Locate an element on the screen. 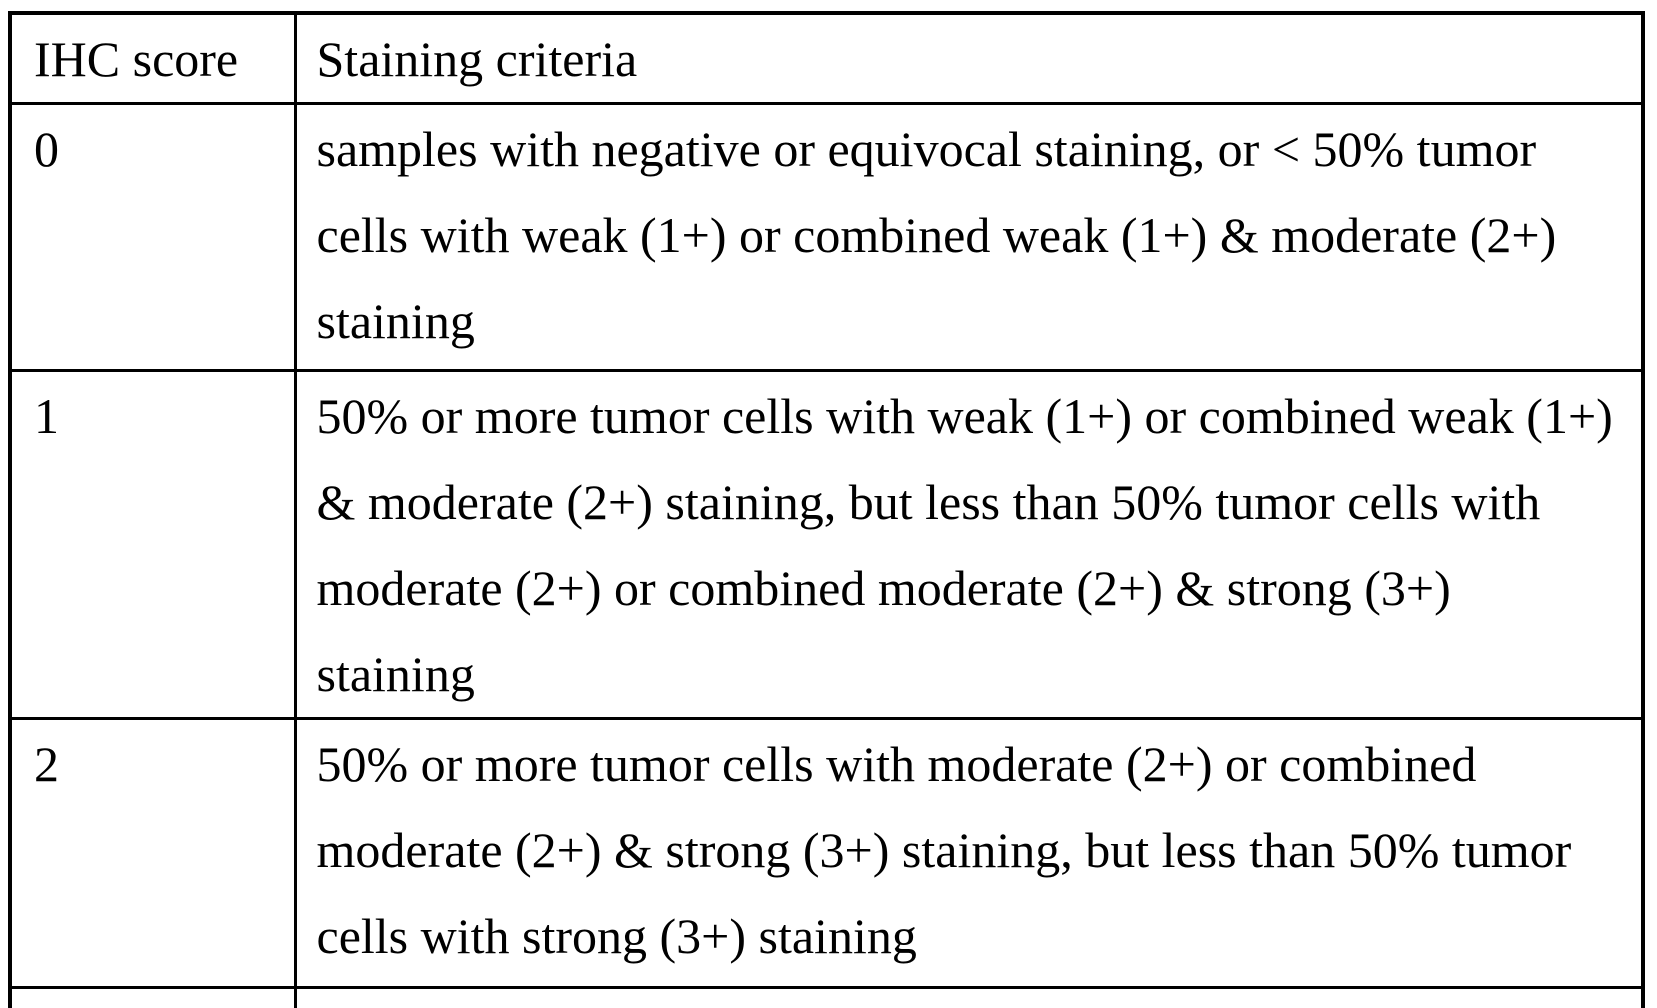 The width and height of the screenshot is (1657, 1008). header-staining-criteria: Staining criteria is located at coordinates (969, 58).